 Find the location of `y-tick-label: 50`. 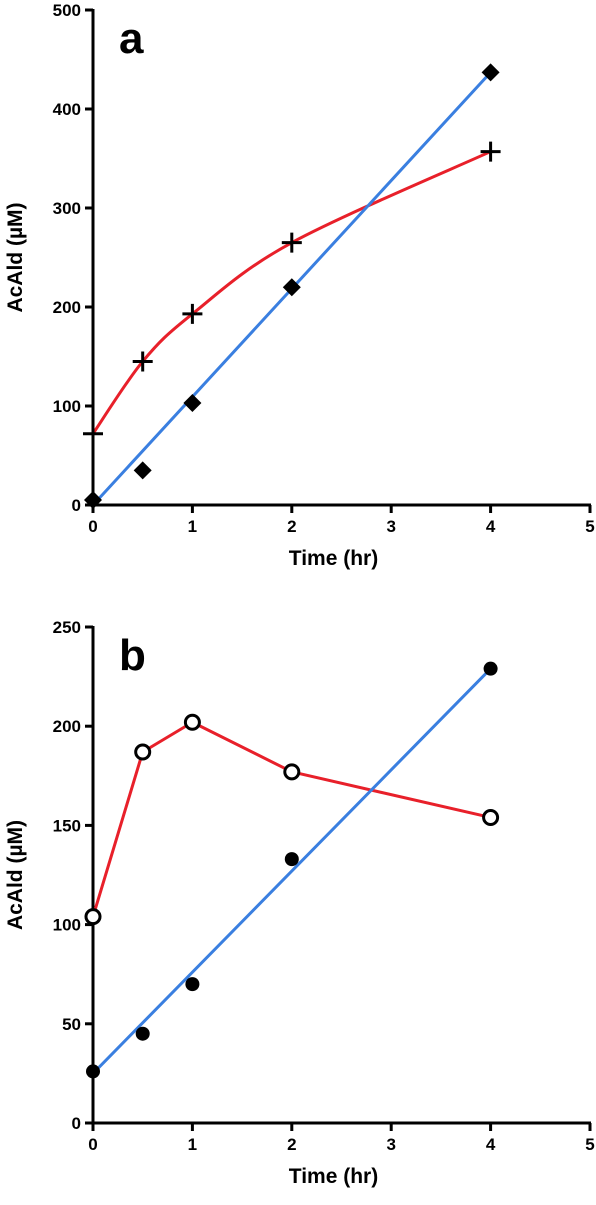

y-tick-label: 50 is located at coordinates (71, 1024).